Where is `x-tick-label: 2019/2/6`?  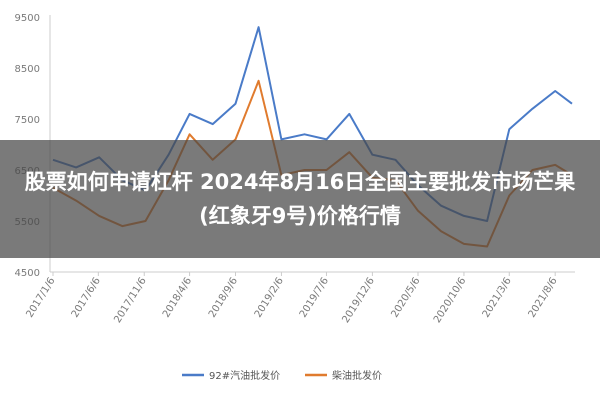
x-tick-label: 2019/2/6 is located at coordinates (269, 298).